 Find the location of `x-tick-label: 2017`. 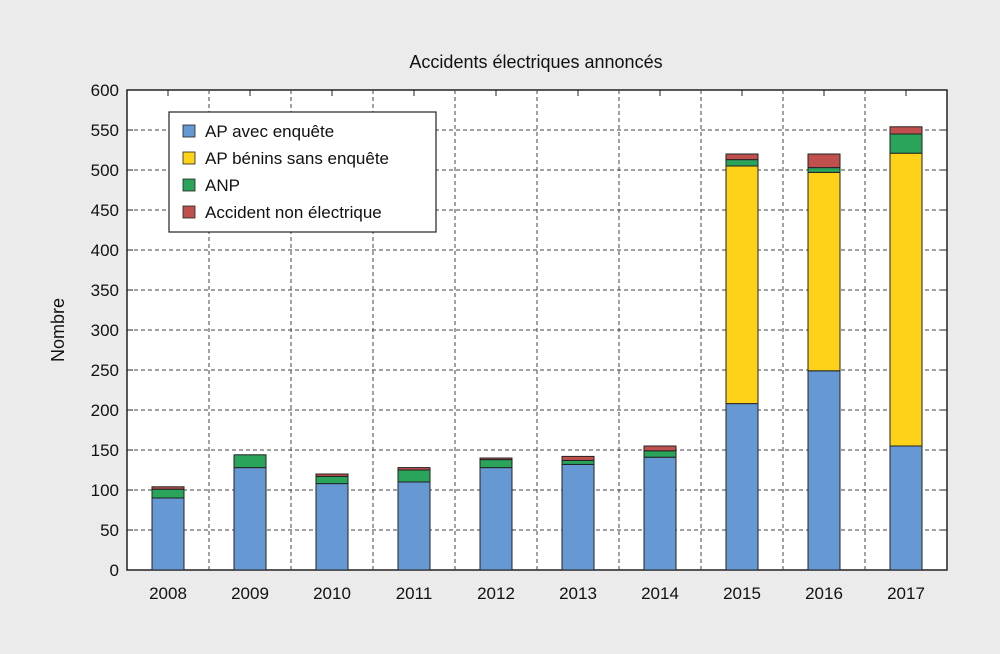

x-tick-label: 2017 is located at coordinates (906, 593).